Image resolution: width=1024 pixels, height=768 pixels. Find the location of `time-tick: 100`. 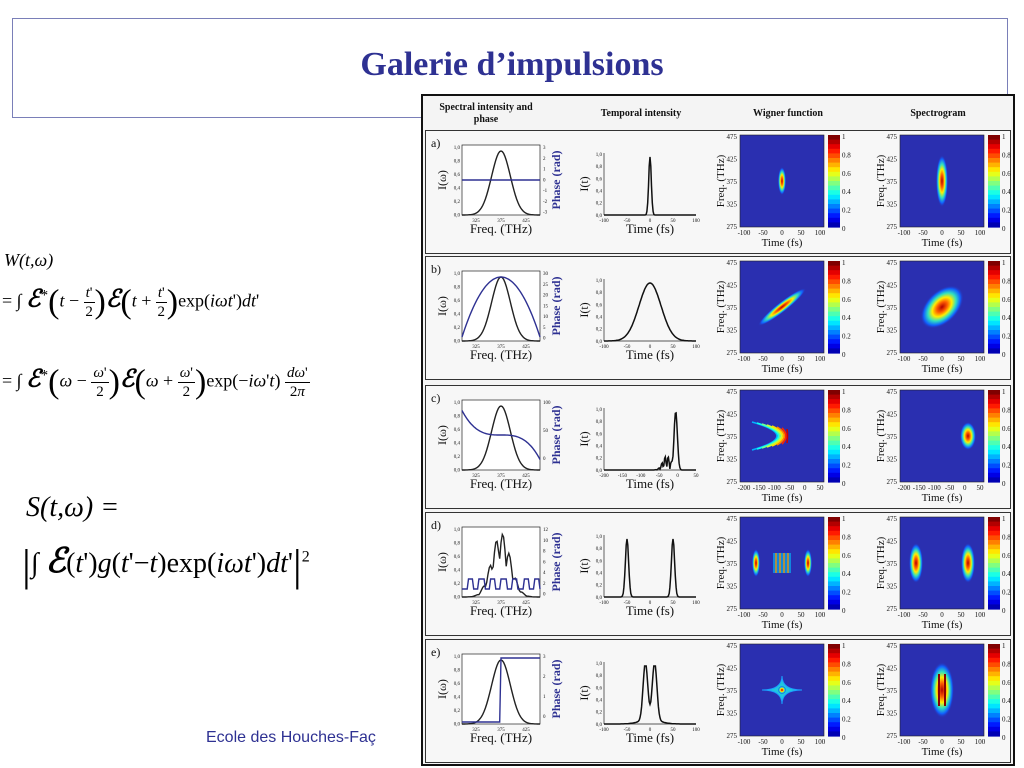

time-tick: 100 is located at coordinates (820, 615).